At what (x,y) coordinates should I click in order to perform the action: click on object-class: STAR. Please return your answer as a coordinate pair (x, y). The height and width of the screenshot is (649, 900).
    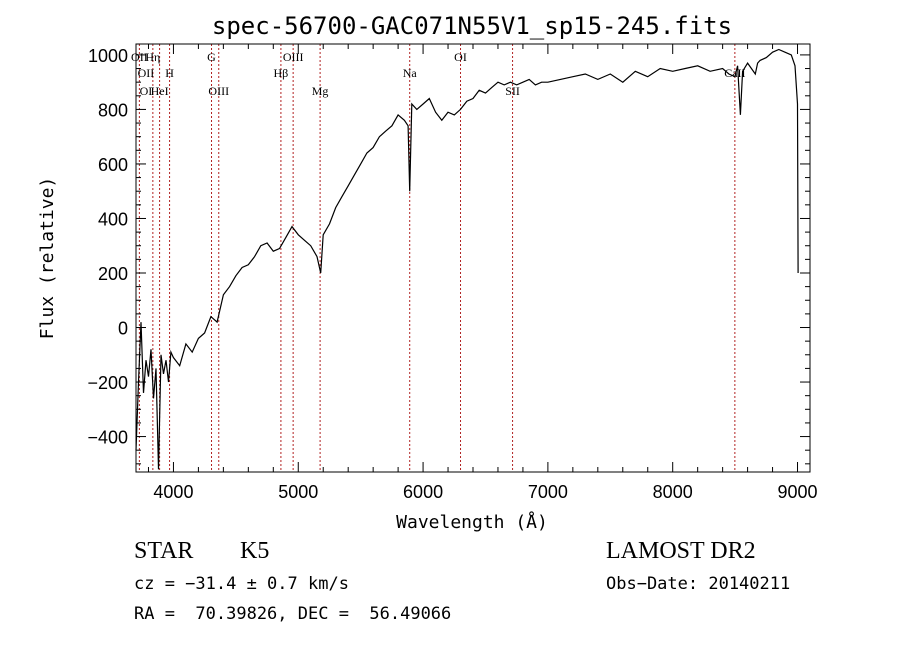
    Looking at the image, I should click on (164, 551).